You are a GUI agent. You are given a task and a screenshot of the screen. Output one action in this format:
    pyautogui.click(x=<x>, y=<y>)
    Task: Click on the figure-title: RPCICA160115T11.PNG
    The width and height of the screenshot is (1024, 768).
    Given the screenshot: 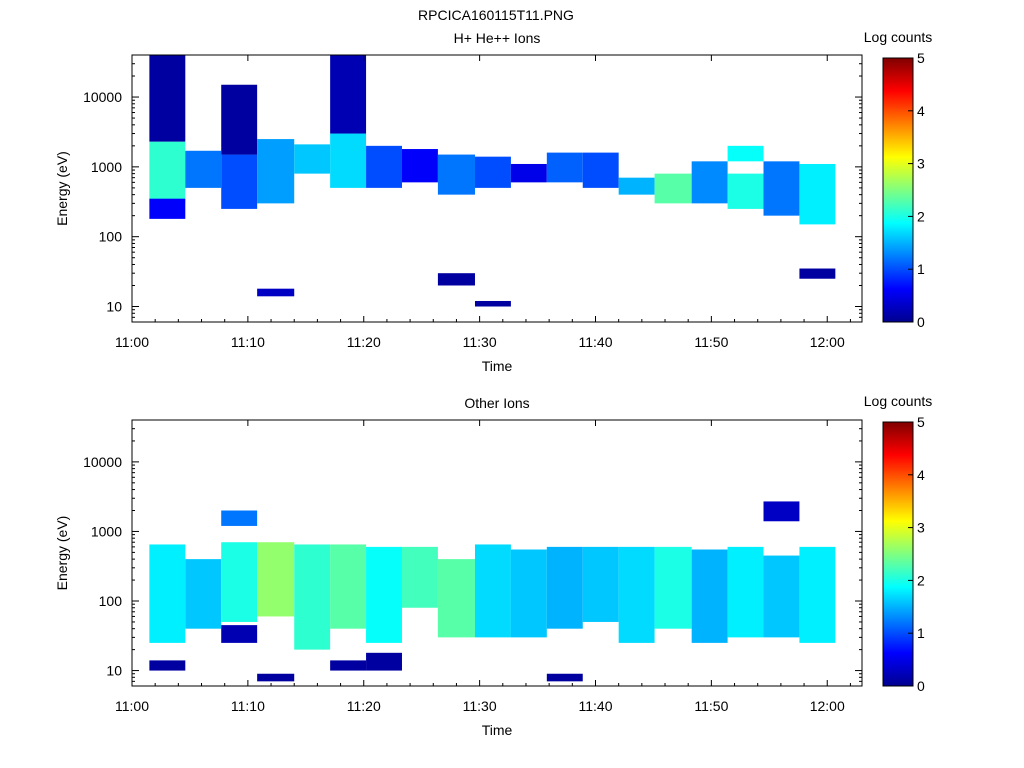 What is the action you would take?
    pyautogui.click(x=496, y=15)
    